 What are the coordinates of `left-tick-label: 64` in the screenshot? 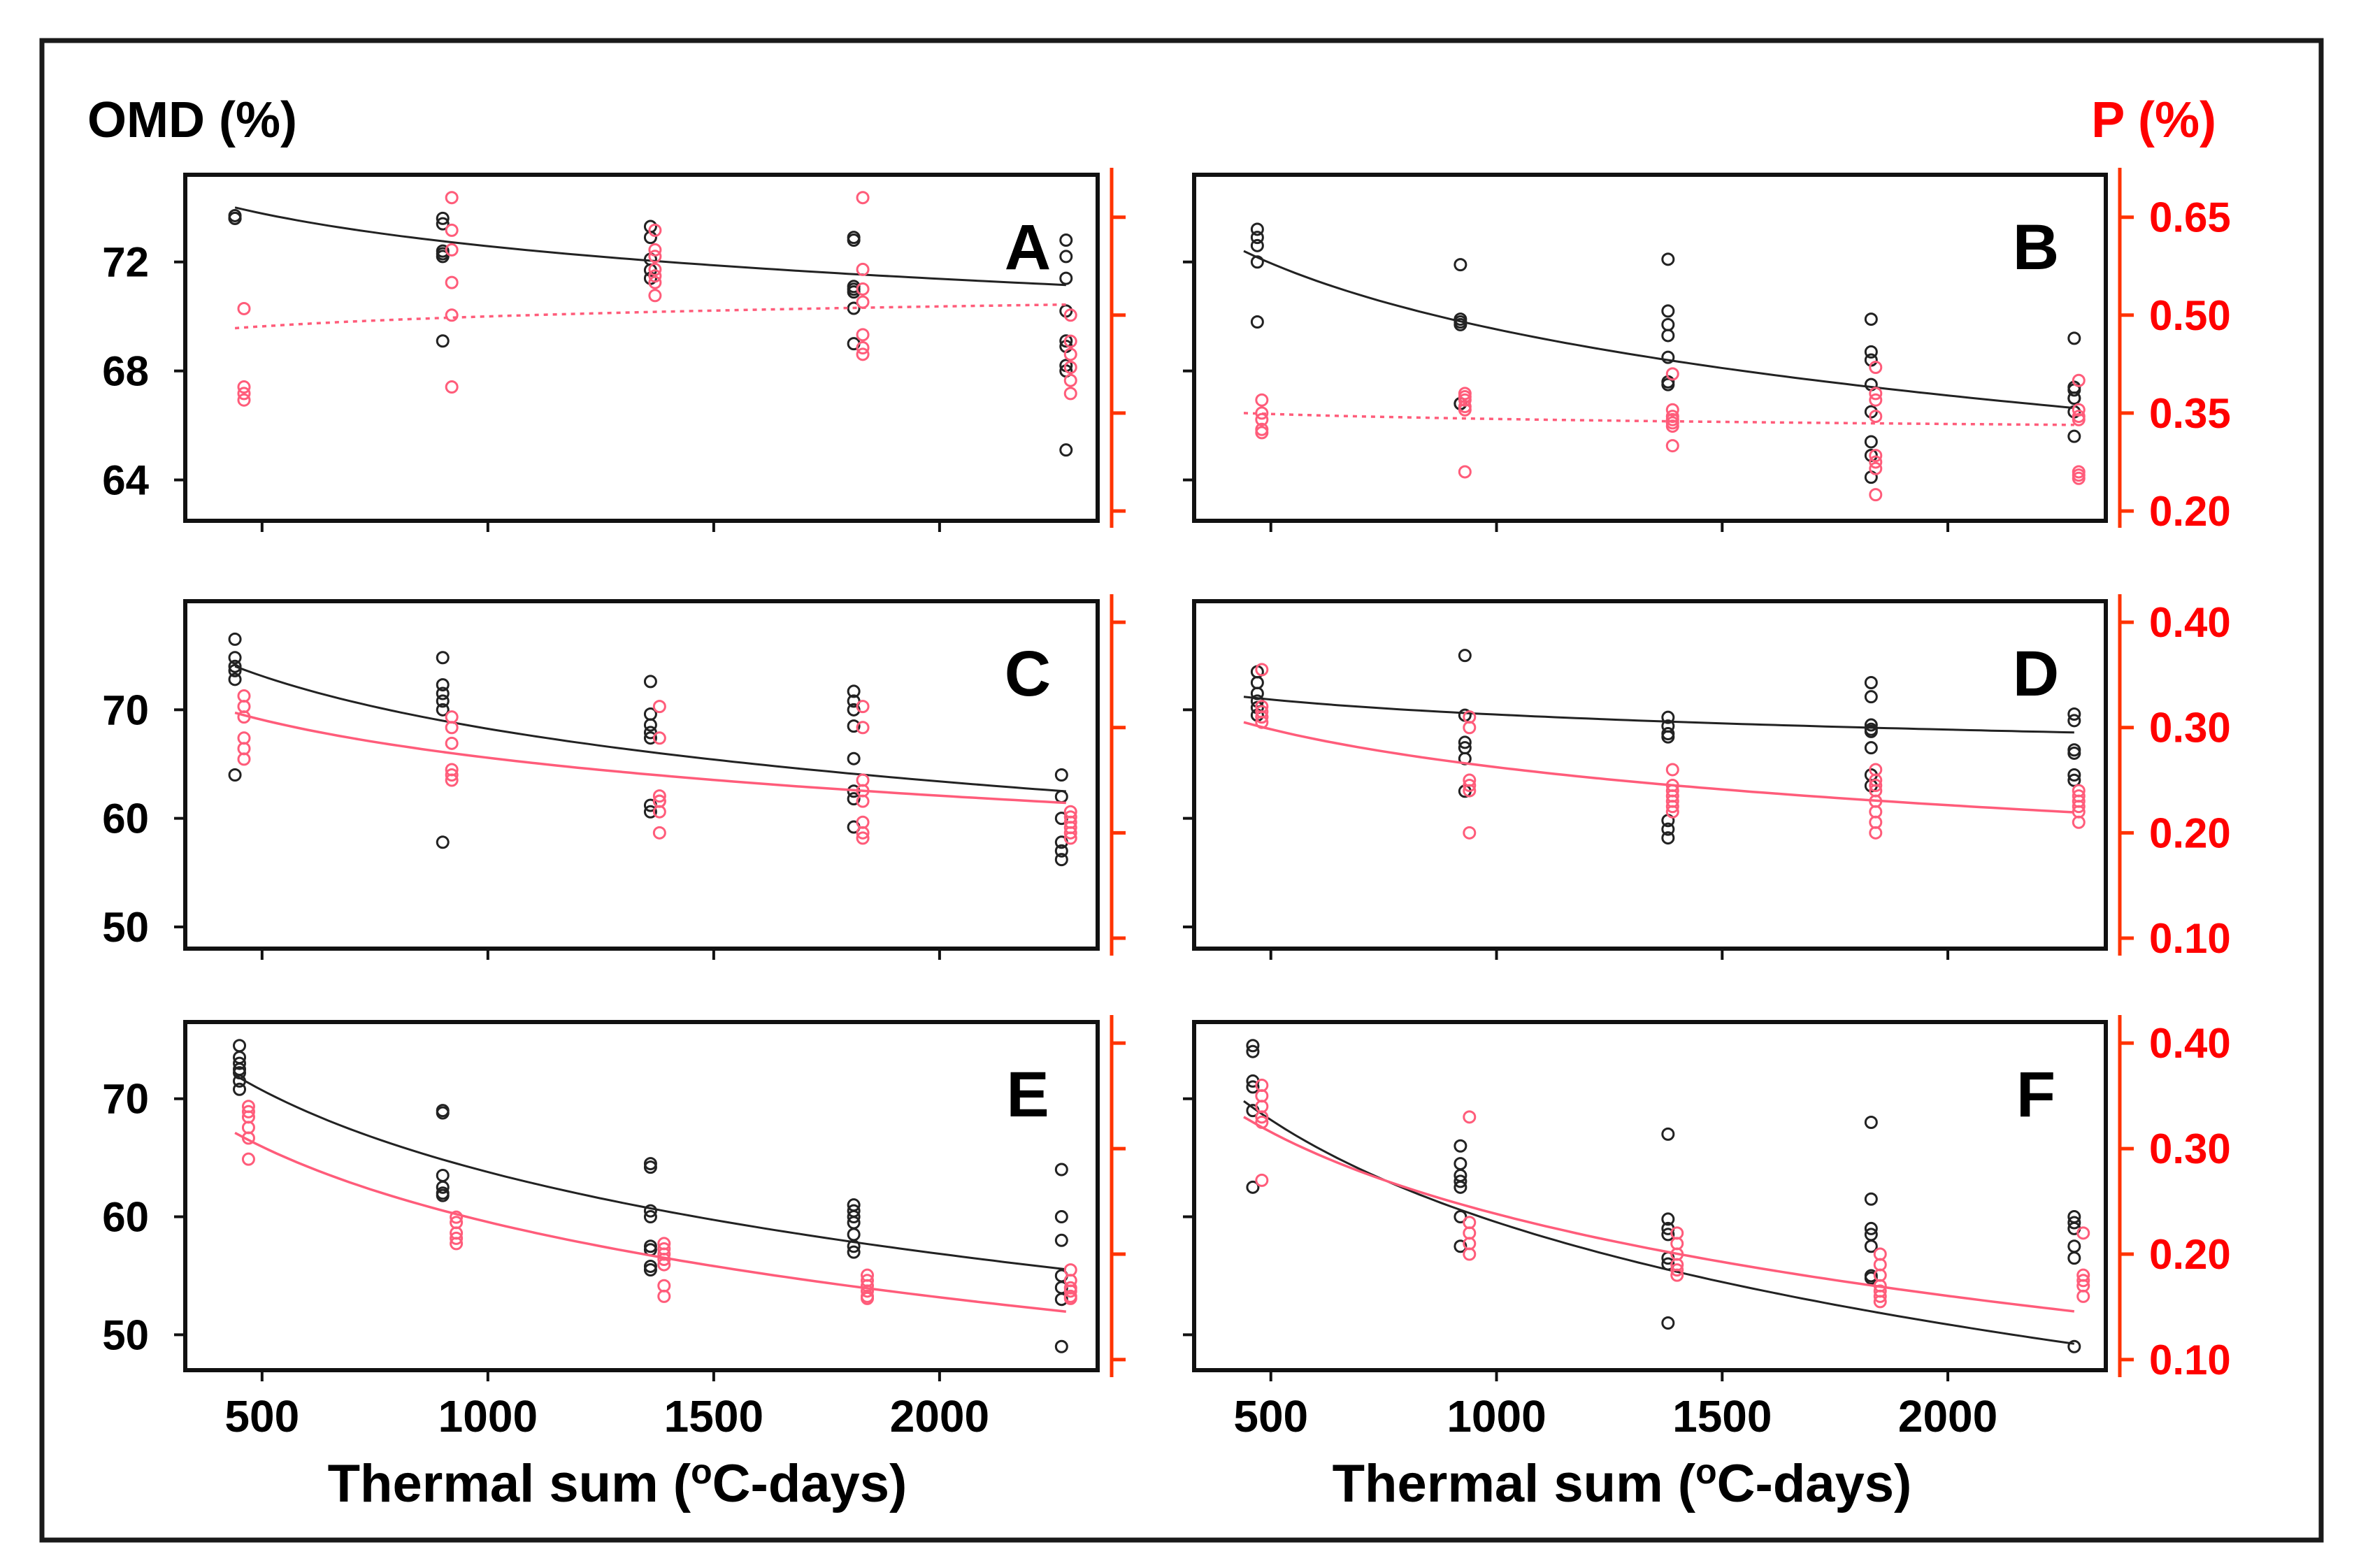 It's located at (126, 480).